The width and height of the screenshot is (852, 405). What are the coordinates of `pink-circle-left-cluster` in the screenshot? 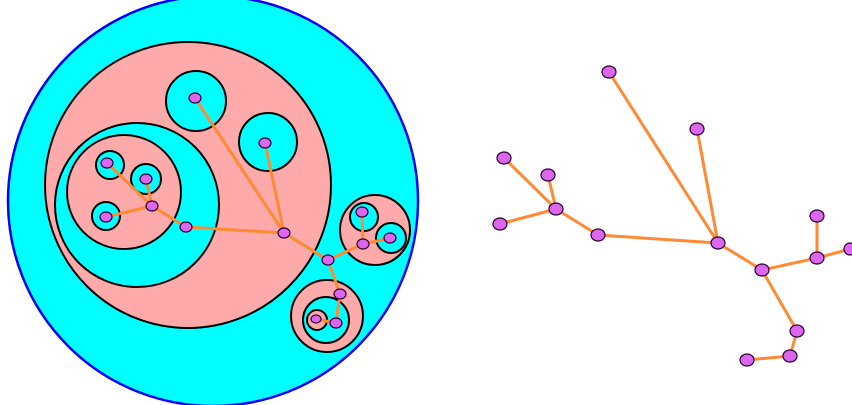 It's located at (124, 192).